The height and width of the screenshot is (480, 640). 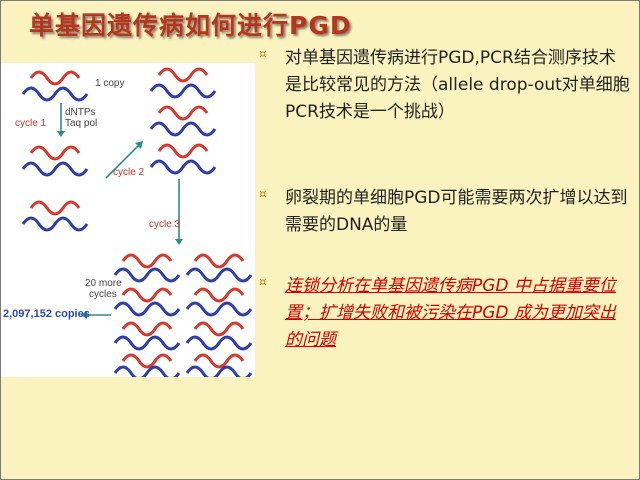 I want to click on bullet-item: ¤ 卵裂期的单细胞PGD可能需要两次扩增以达到需要的DNA的量, so click(x=445, y=212).